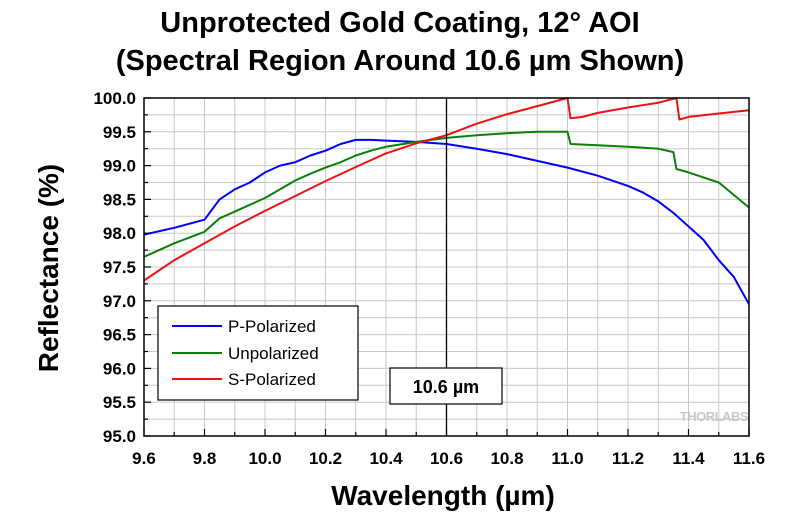 The height and width of the screenshot is (524, 800). What do you see at coordinates (400, 23) in the screenshot?
I see `chart-title: Unprotected Gold Coating, 12° AOI` at bounding box center [400, 23].